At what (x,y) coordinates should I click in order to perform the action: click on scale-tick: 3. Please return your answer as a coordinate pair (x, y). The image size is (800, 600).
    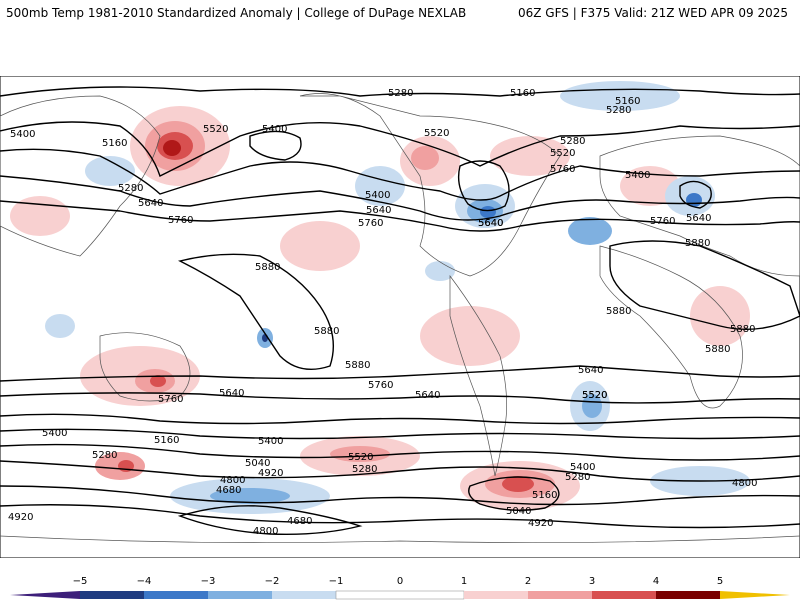
    Looking at the image, I should click on (592, 581).